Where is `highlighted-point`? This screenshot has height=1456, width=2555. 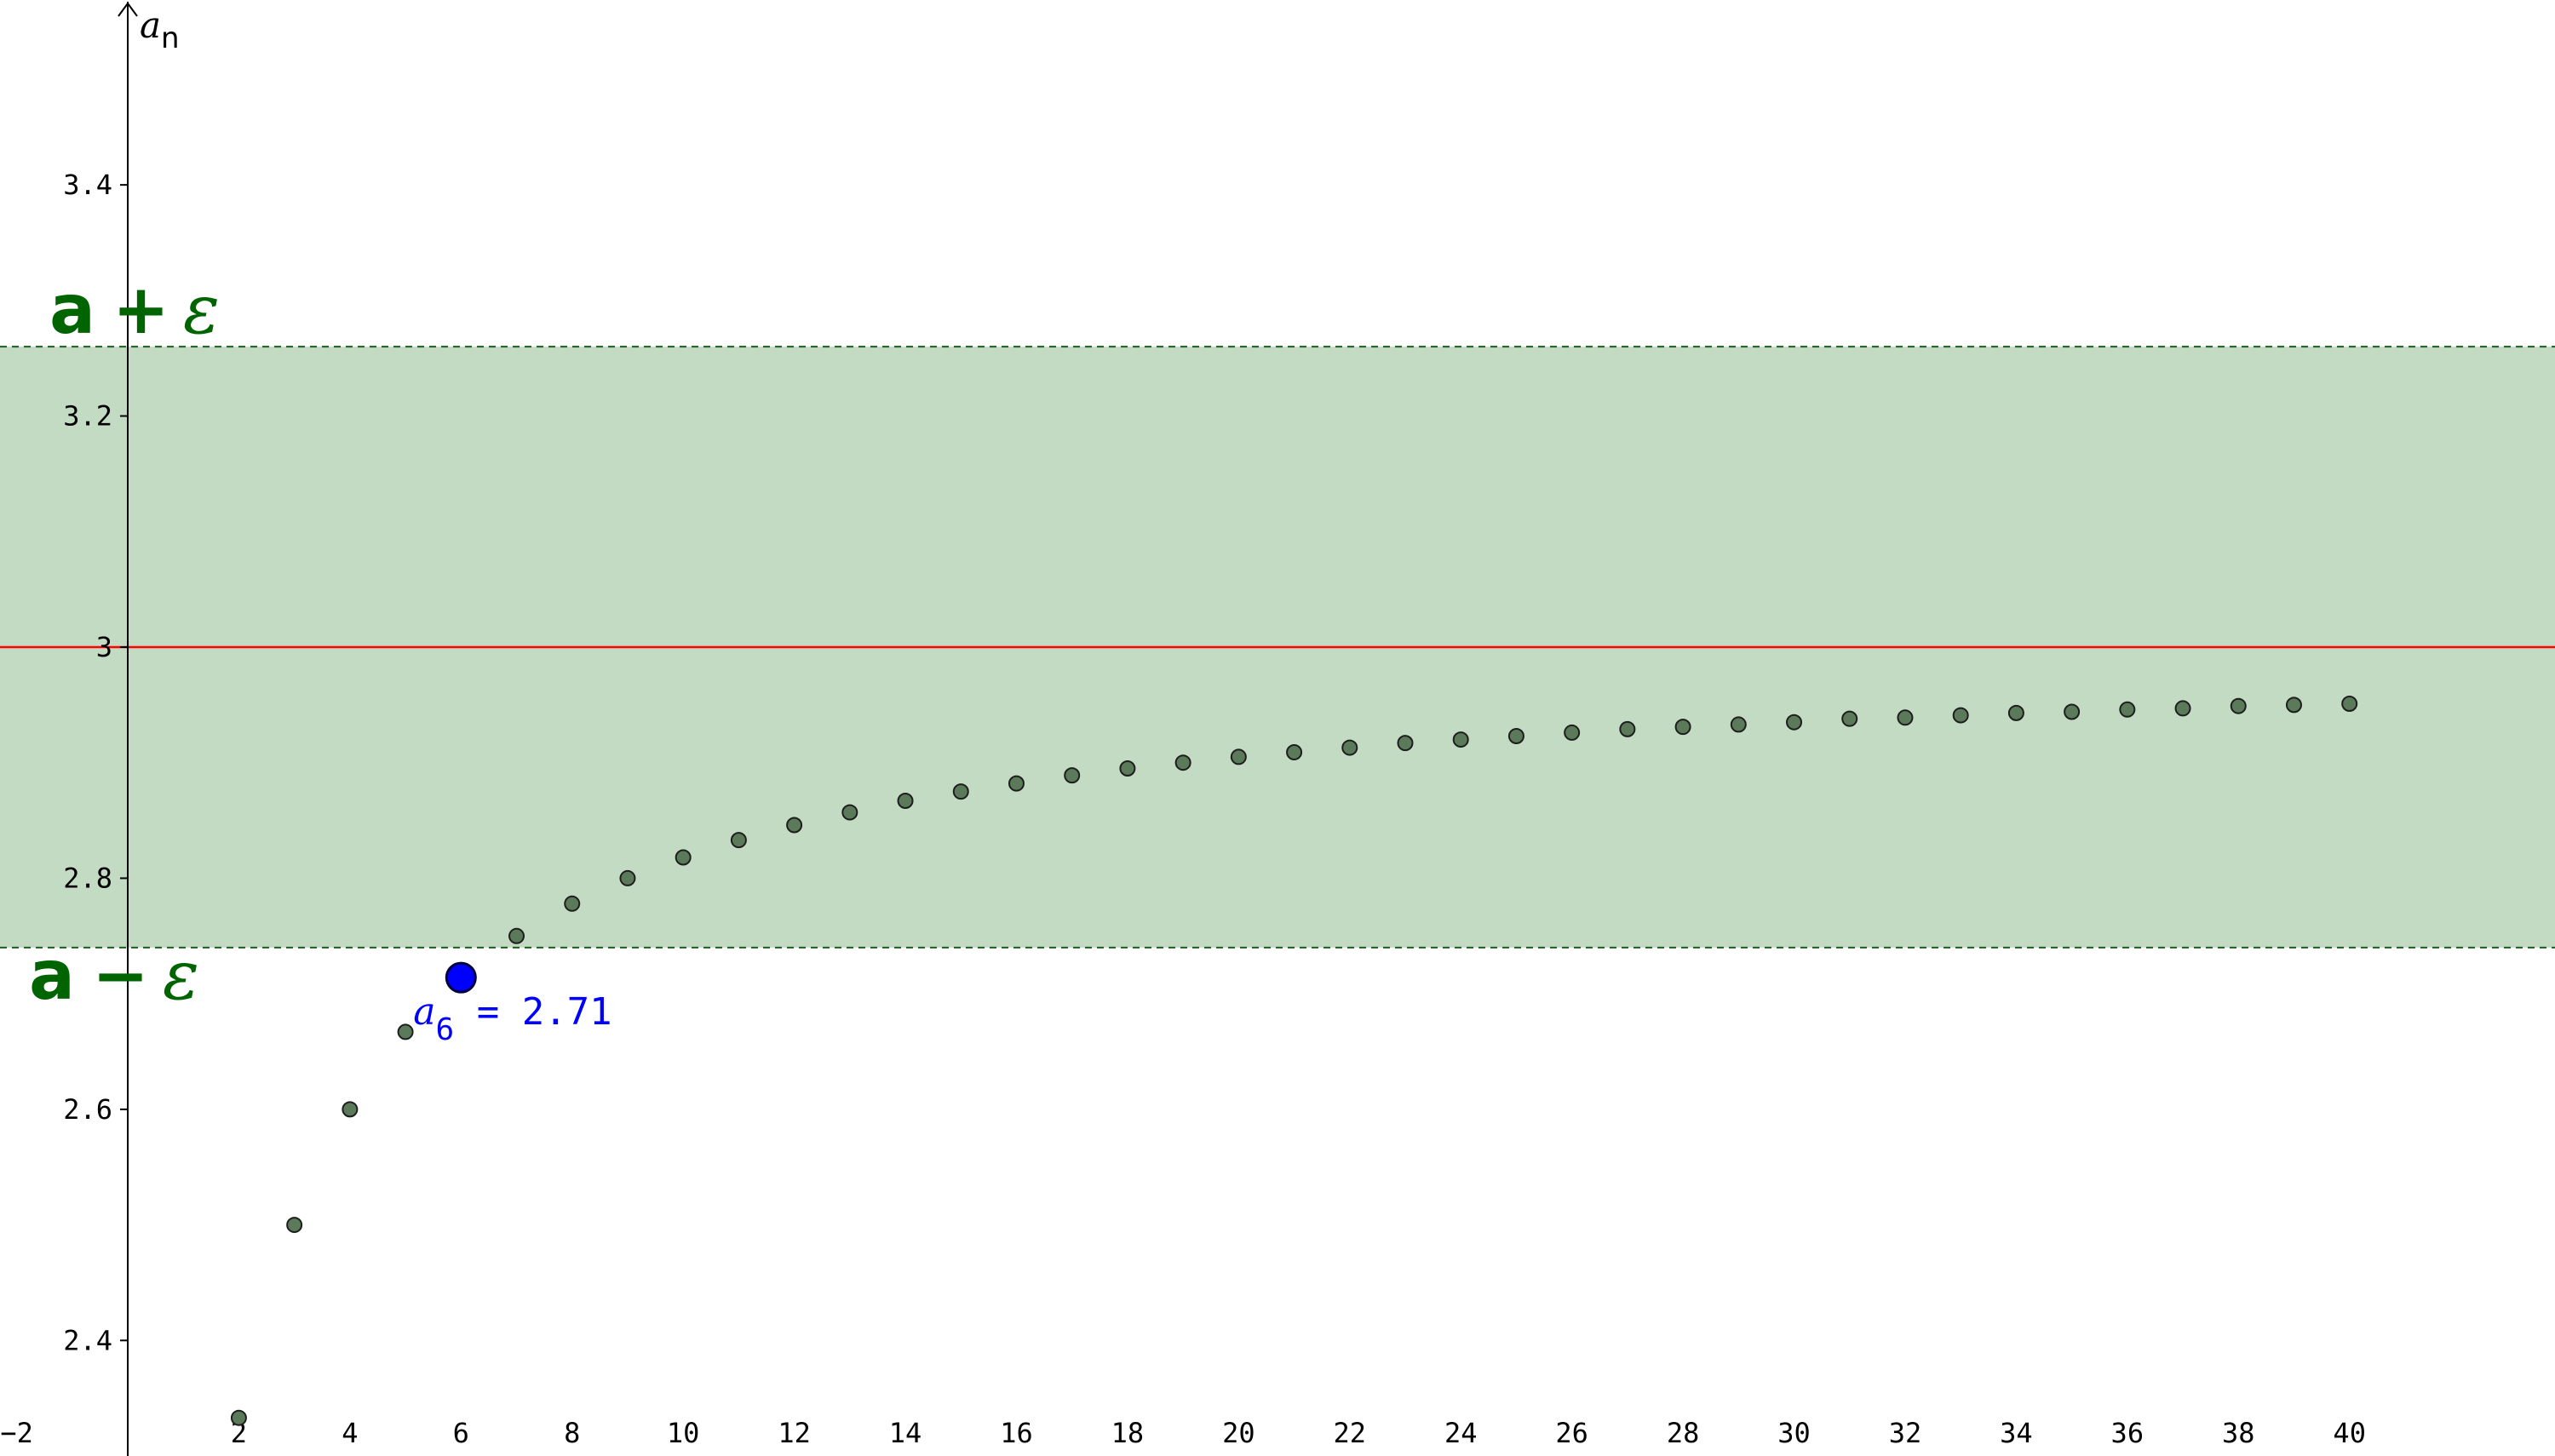
highlighted-point is located at coordinates (461, 978).